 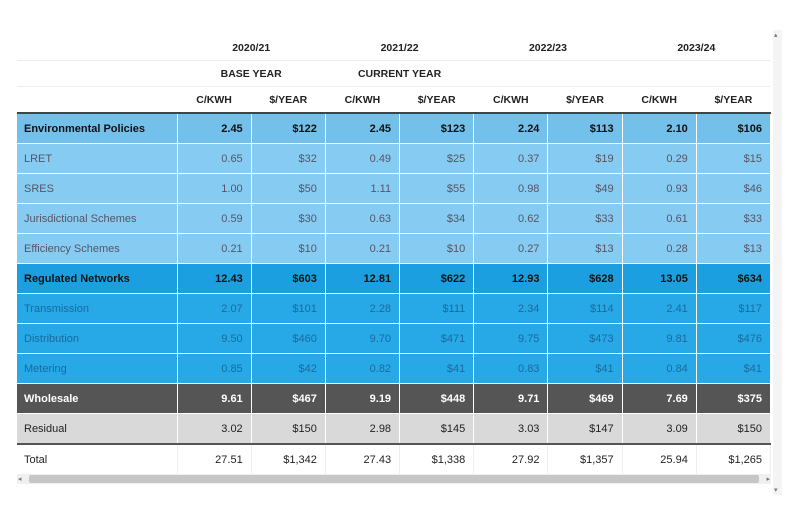 What do you see at coordinates (97, 338) in the screenshot?
I see `row-label: Distribution` at bounding box center [97, 338].